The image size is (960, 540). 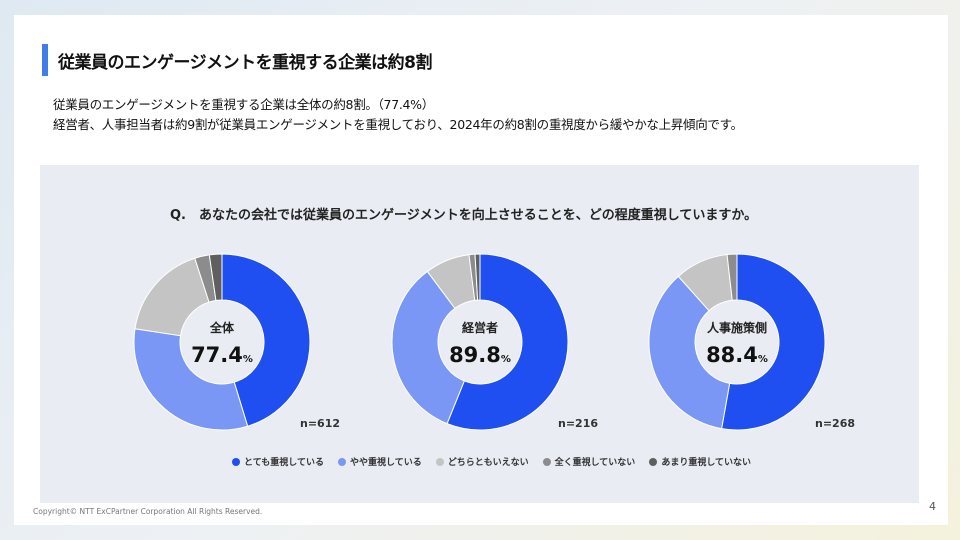 What do you see at coordinates (706, 463) in the screenshot?
I see `legend-label: あまり重視していない` at bounding box center [706, 463].